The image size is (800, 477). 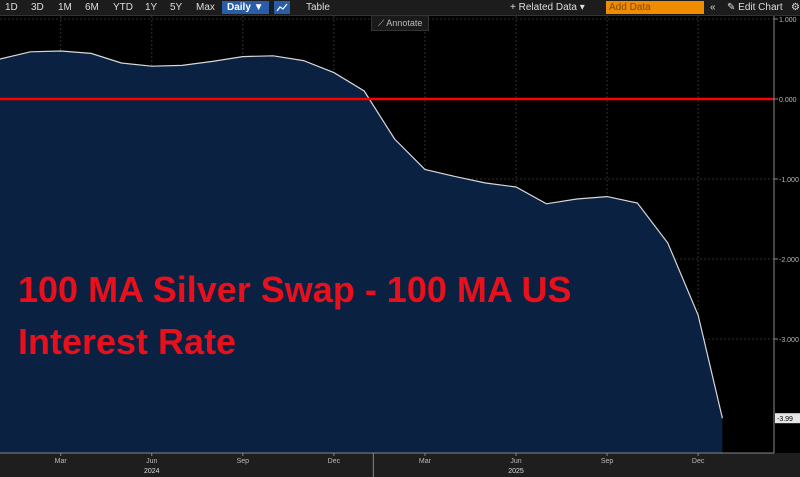 I want to click on y-tick-label: -1.000, so click(x=789, y=180).